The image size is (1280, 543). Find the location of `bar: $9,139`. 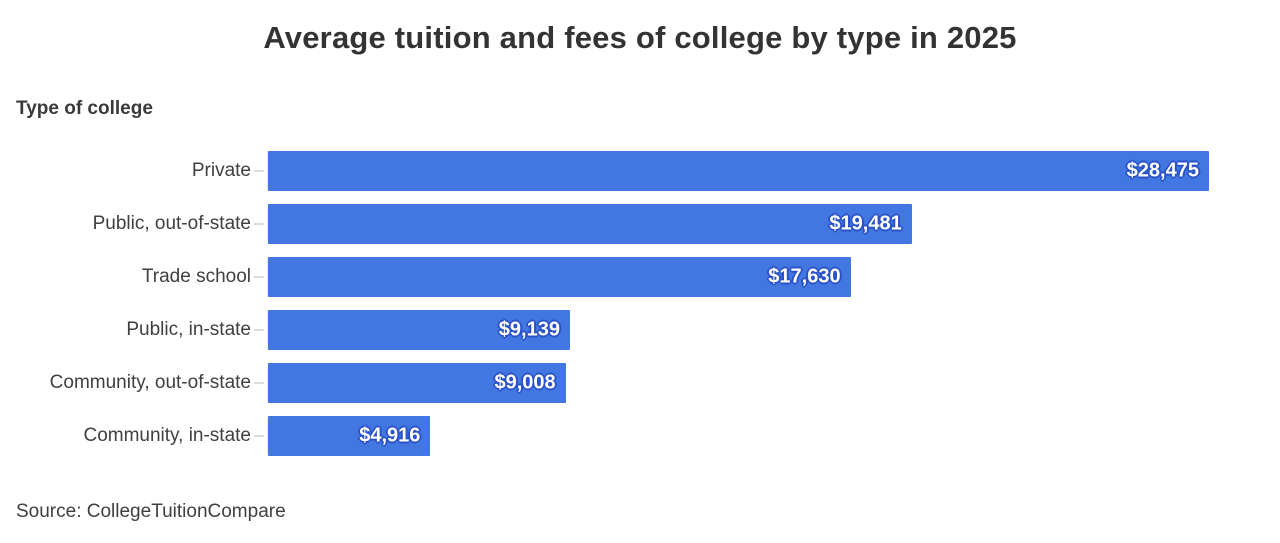

bar: $9,139 is located at coordinates (419, 329).